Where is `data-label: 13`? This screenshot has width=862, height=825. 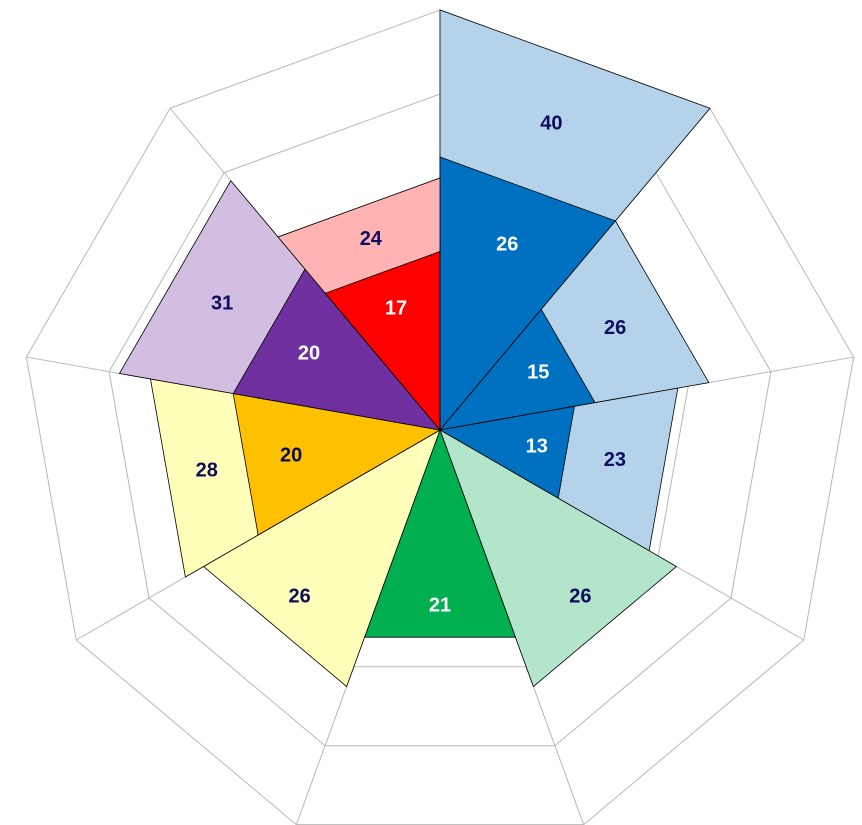
data-label: 13 is located at coordinates (537, 446).